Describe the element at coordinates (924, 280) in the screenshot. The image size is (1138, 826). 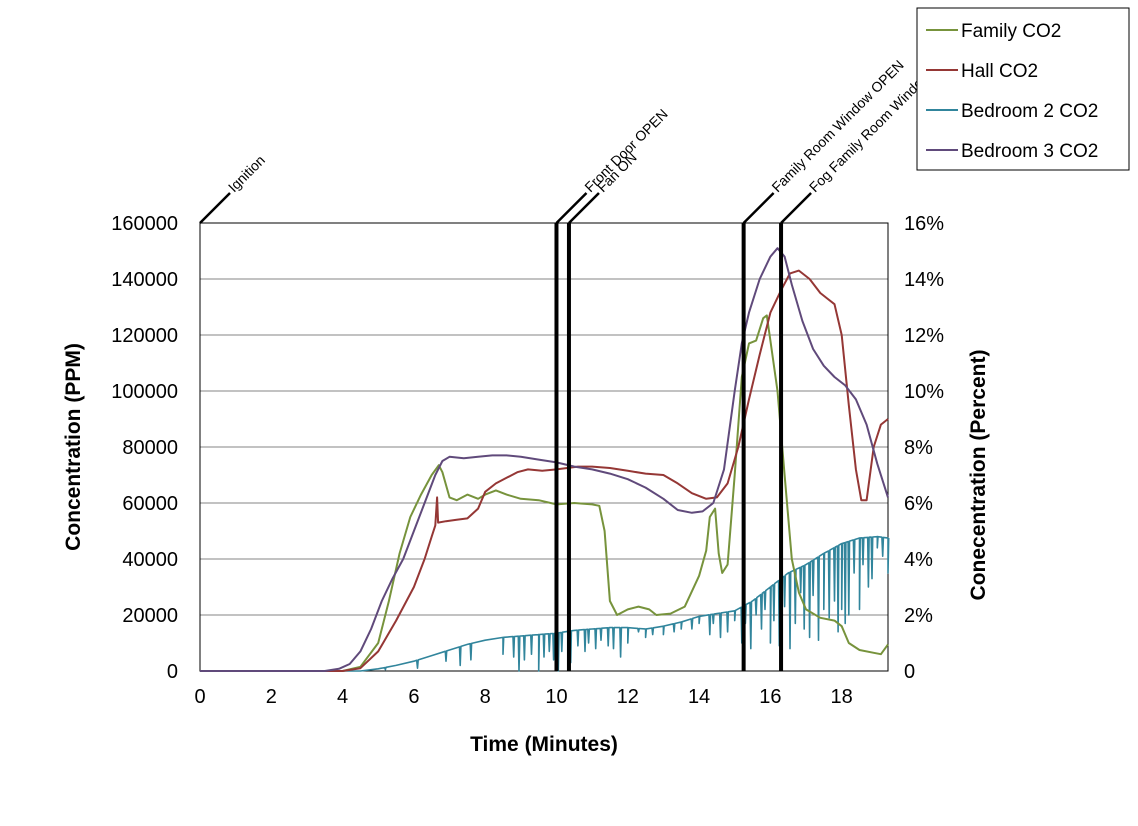
I see `y2-tick-label: 14%` at that location.